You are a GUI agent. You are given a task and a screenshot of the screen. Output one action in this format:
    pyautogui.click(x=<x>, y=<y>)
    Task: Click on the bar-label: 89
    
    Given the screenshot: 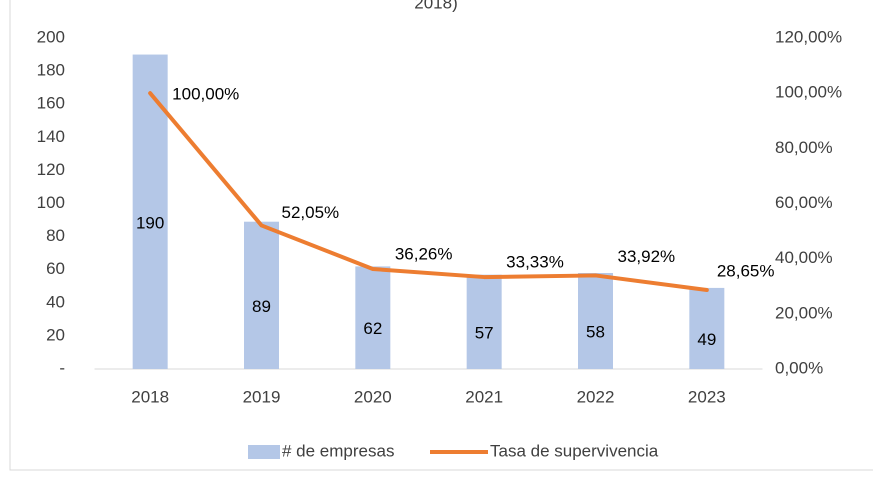 What is the action you would take?
    pyautogui.click(x=261, y=306)
    